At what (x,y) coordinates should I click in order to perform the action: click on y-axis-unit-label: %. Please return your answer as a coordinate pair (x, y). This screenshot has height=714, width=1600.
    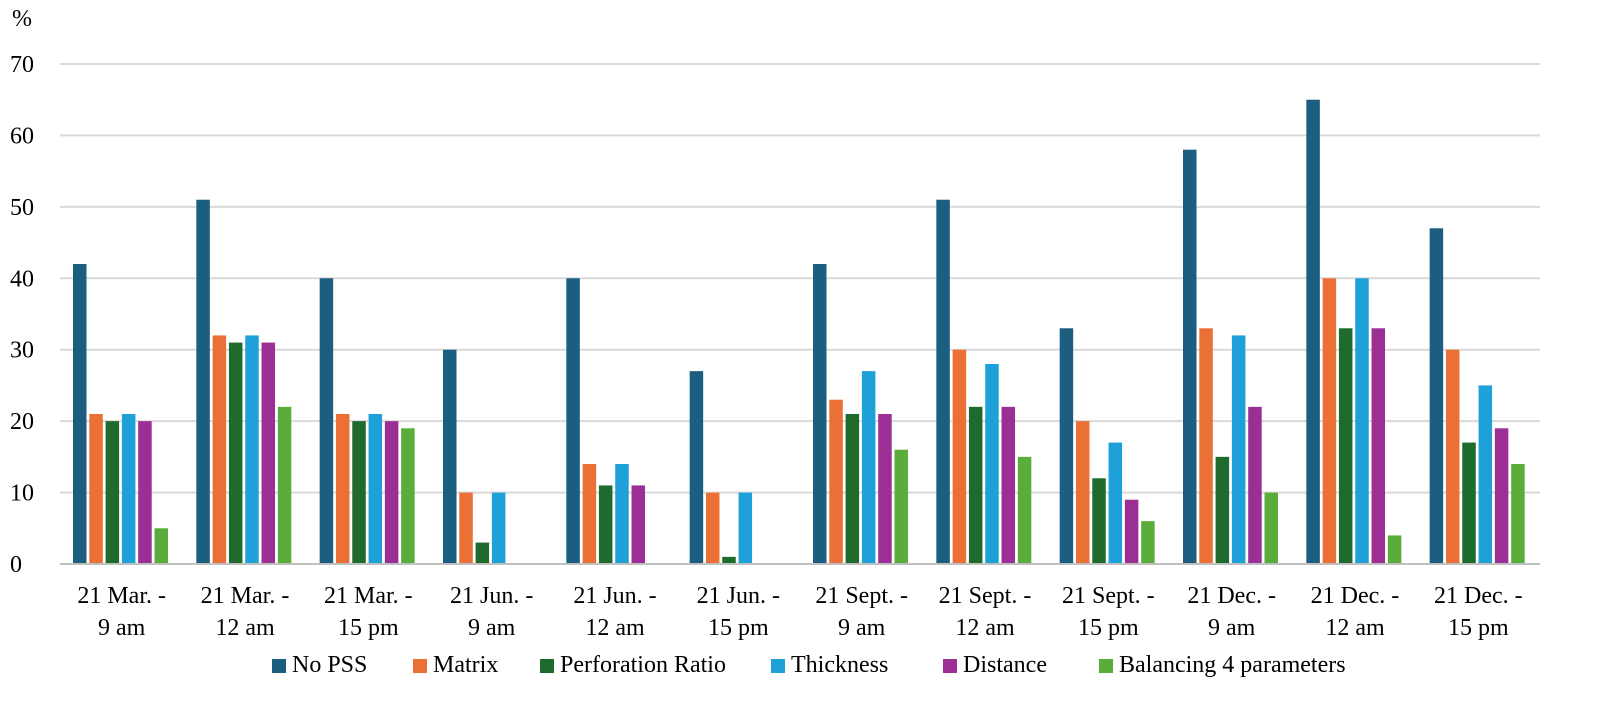
    Looking at the image, I should click on (22, 19).